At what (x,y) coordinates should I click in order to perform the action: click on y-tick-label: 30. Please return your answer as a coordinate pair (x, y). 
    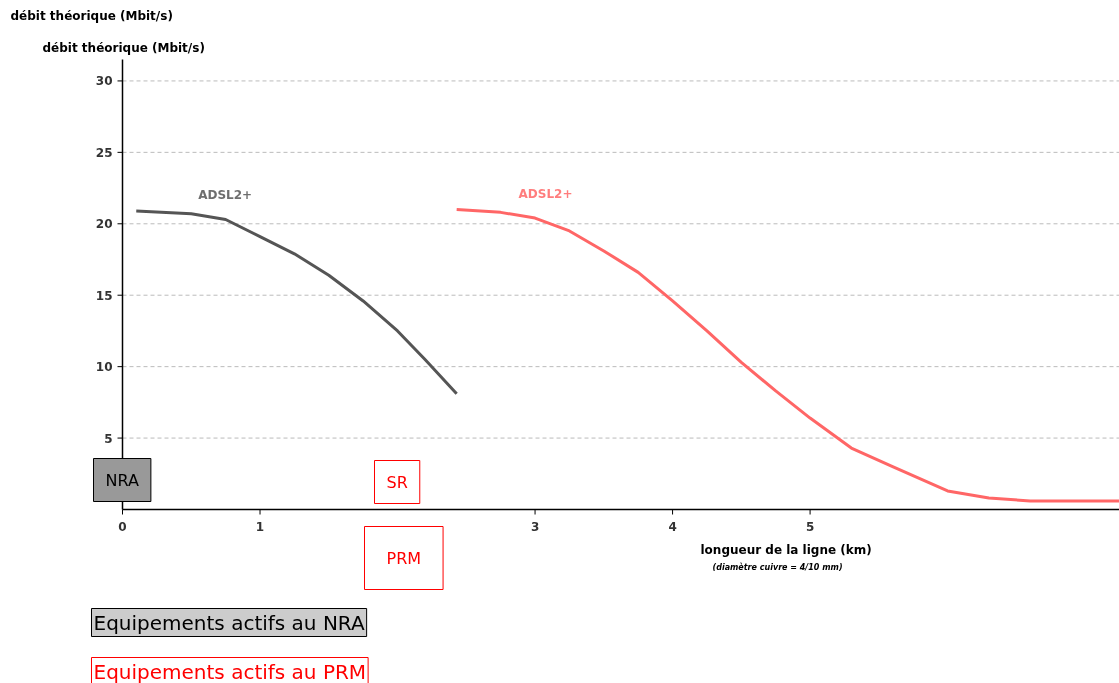
    Looking at the image, I should click on (104, 81).